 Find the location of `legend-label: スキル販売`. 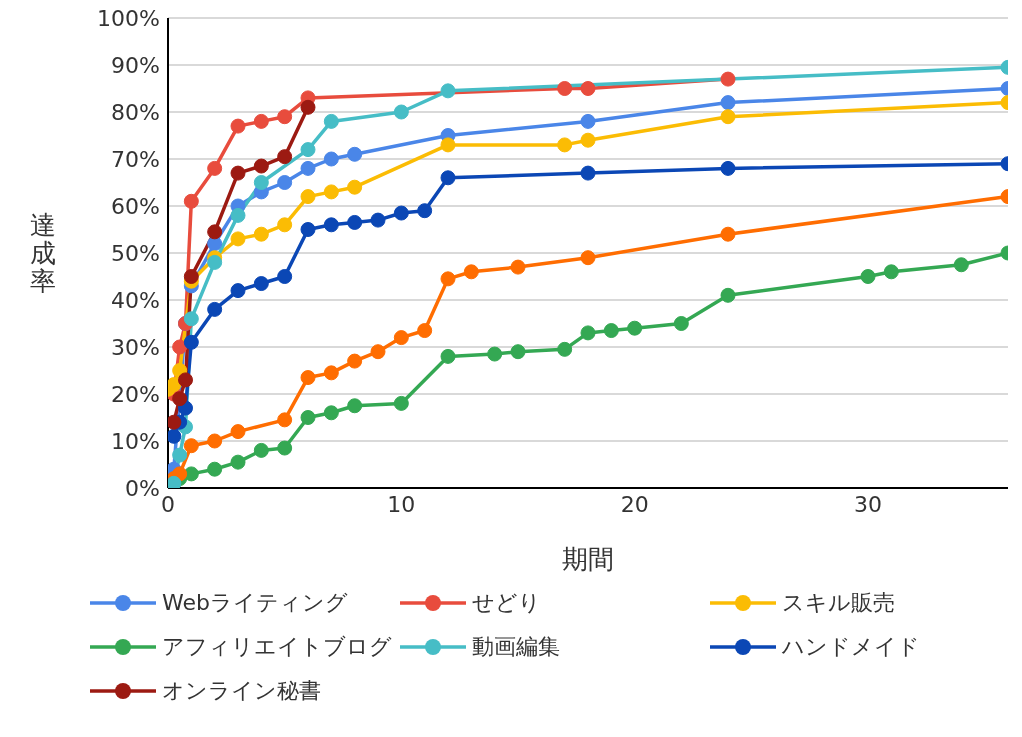

legend-label: スキル販売 is located at coordinates (838, 603).